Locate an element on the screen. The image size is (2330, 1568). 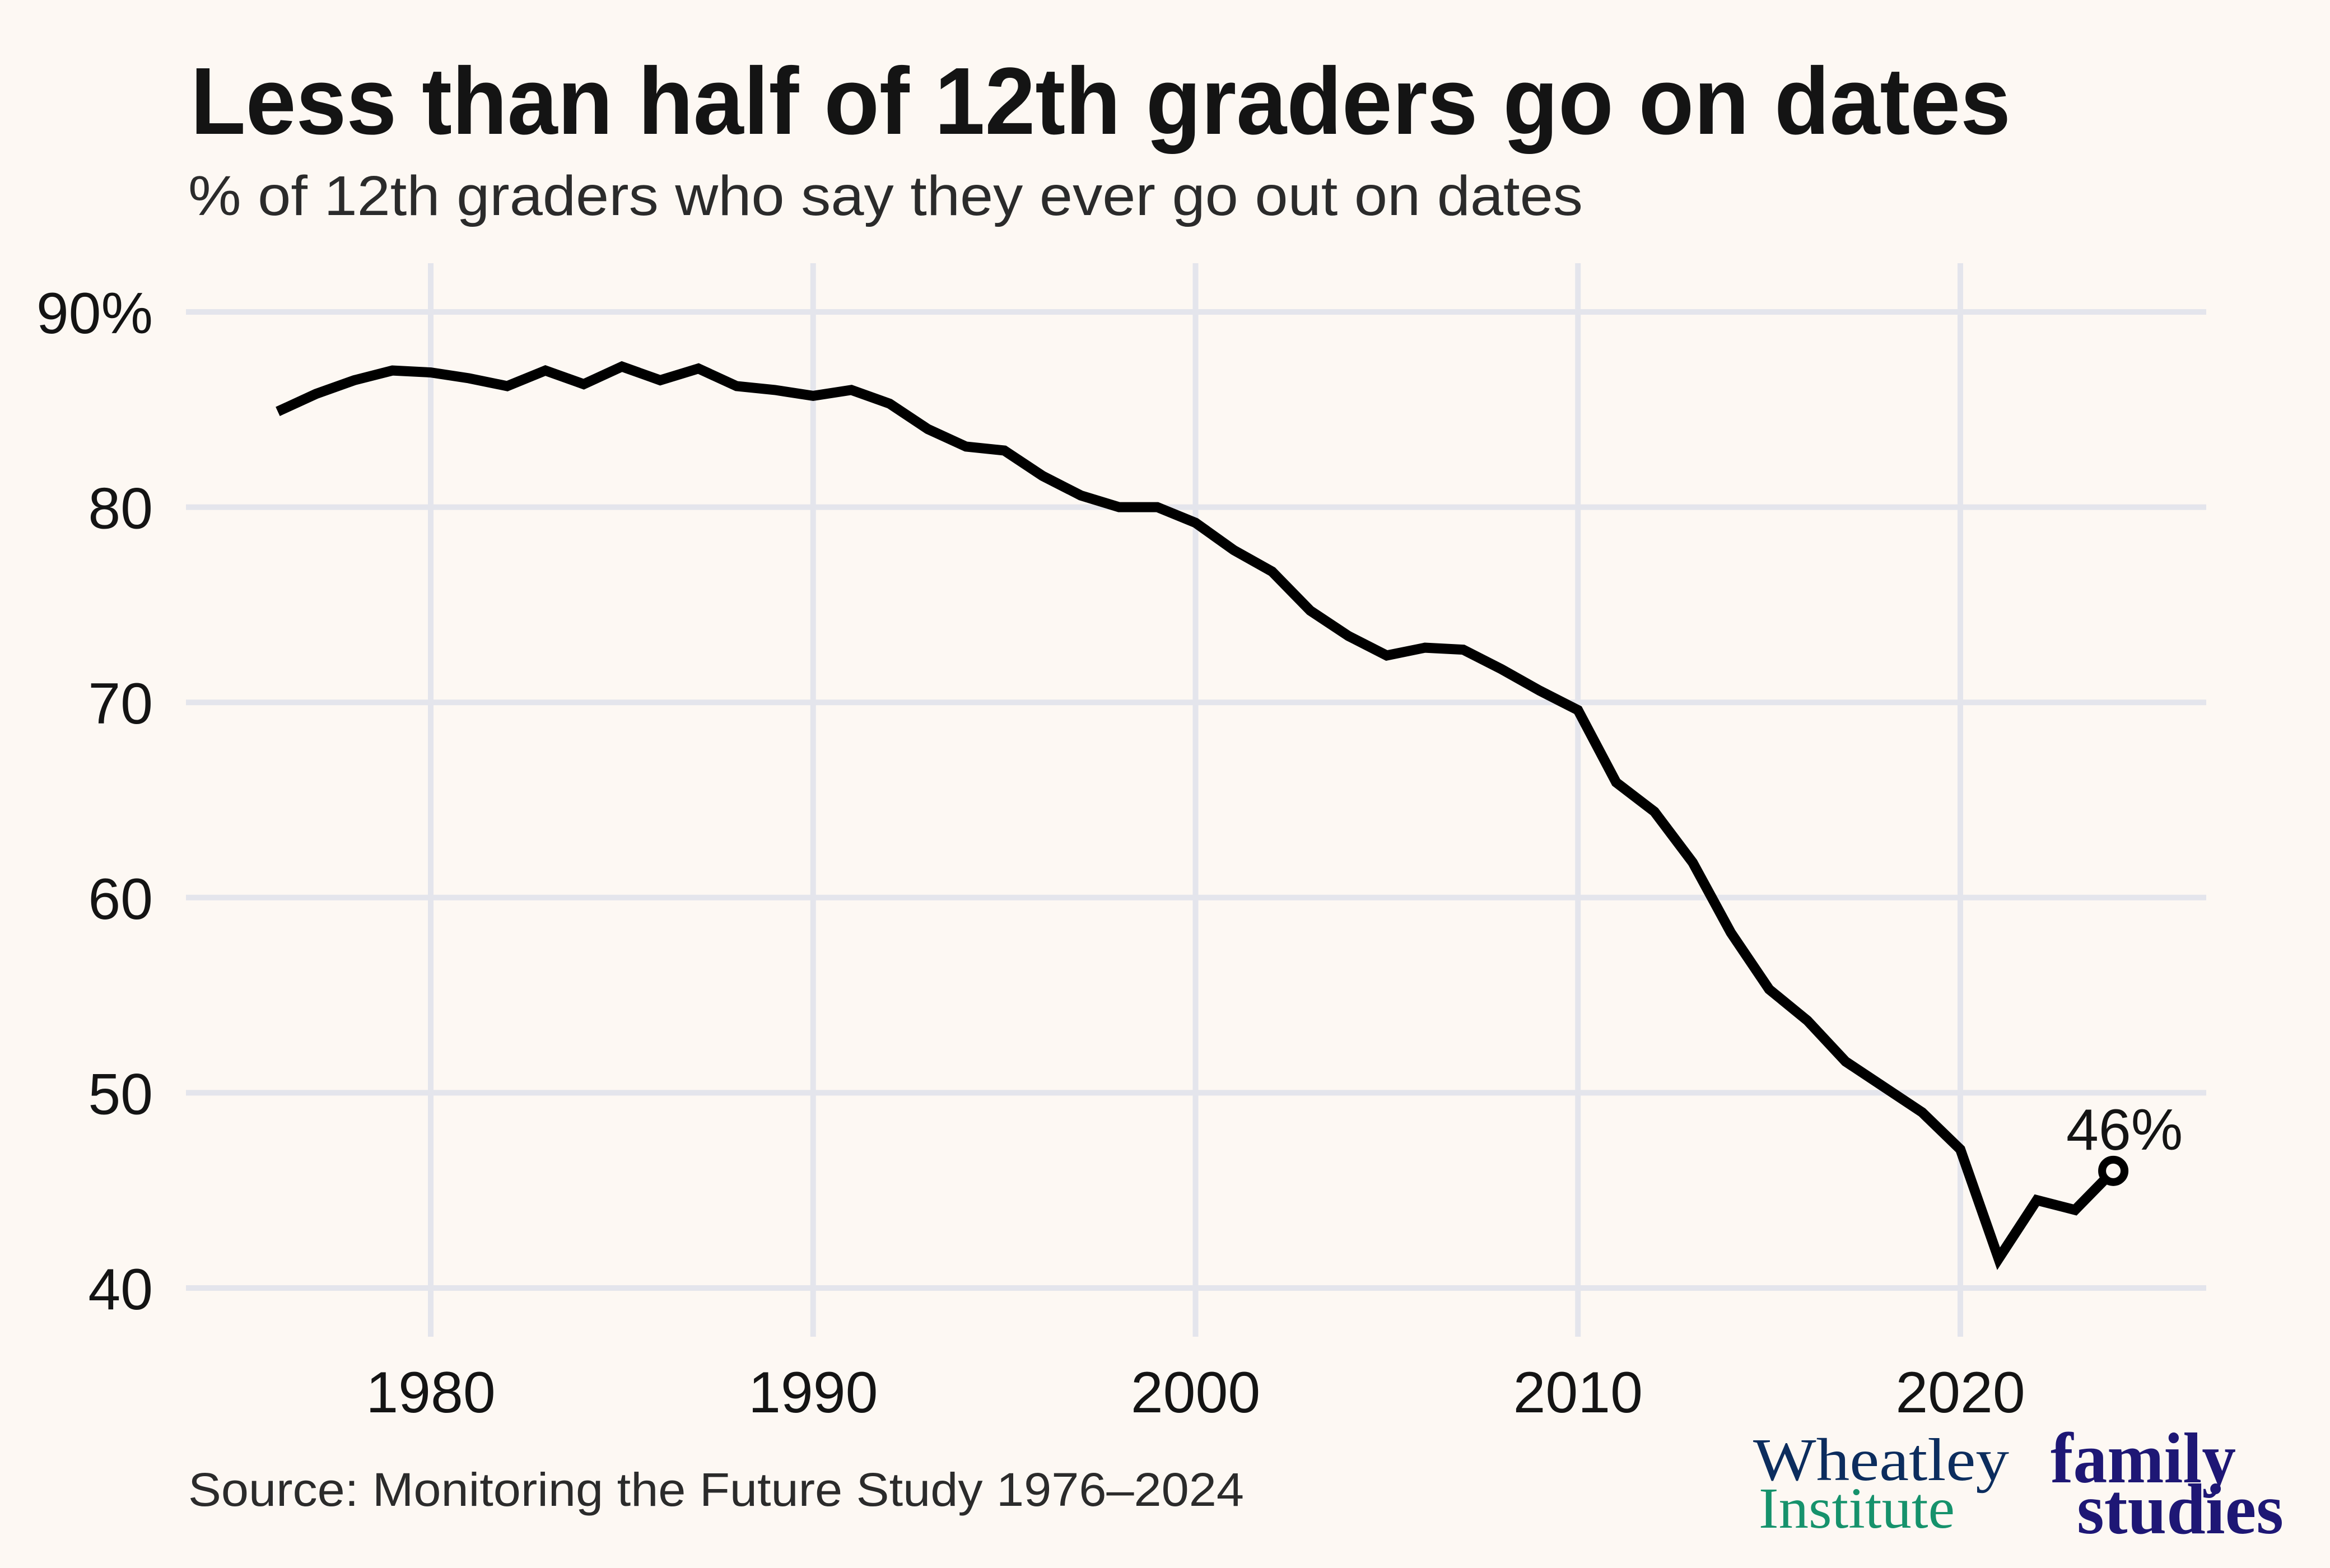
y-tick-label-80: 80 is located at coordinates (120, 510).